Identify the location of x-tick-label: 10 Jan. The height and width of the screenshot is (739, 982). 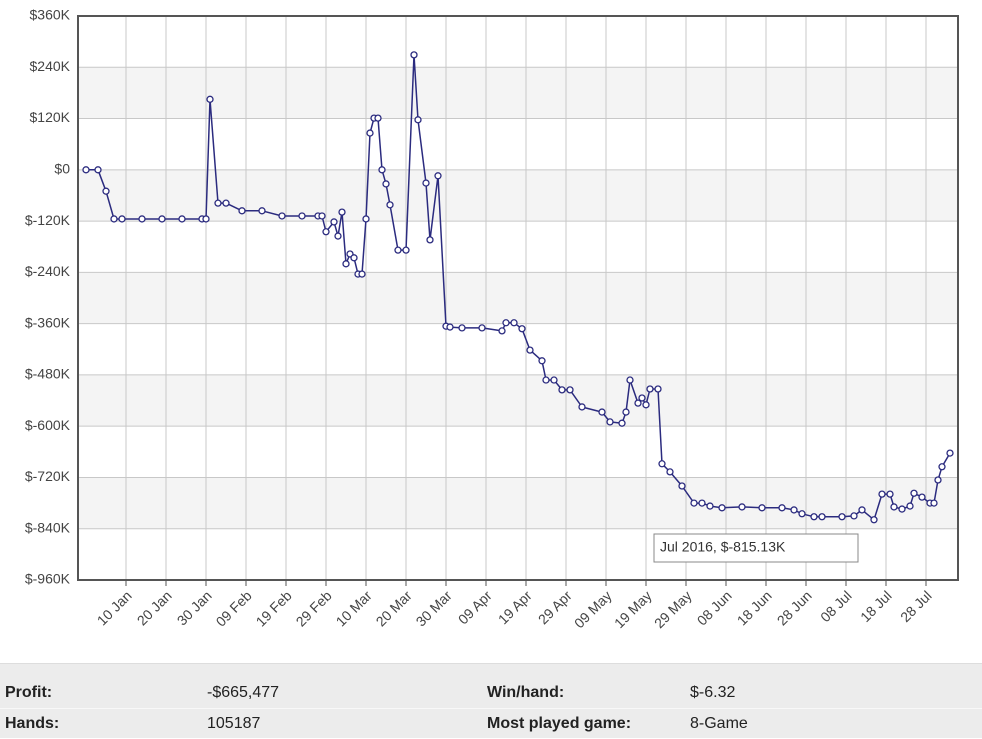
(114, 607).